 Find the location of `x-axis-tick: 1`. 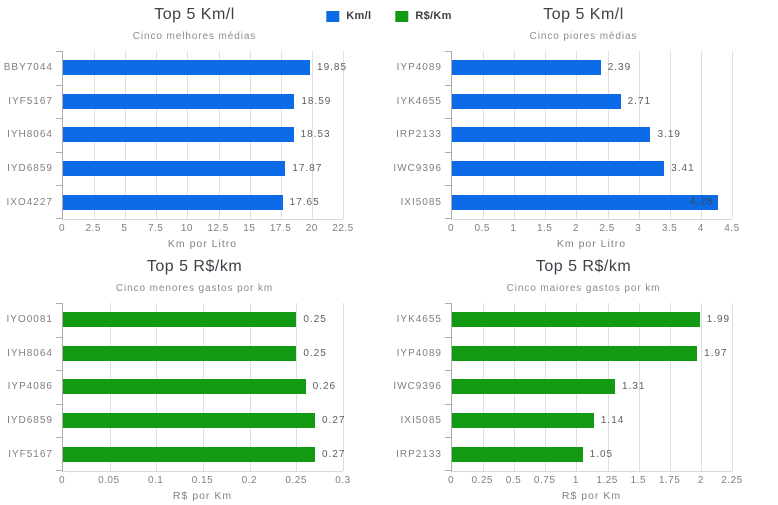

x-axis-tick: 1 is located at coordinates (513, 228).